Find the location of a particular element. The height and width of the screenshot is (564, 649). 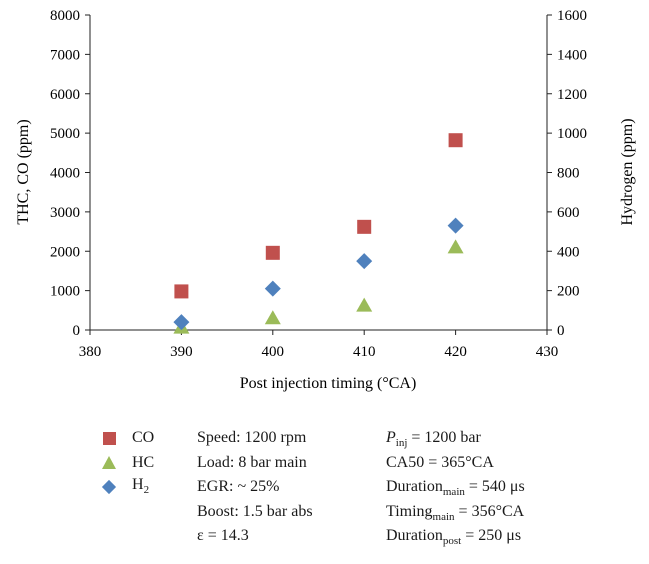

legend-label-hc: HC is located at coordinates (143, 462).